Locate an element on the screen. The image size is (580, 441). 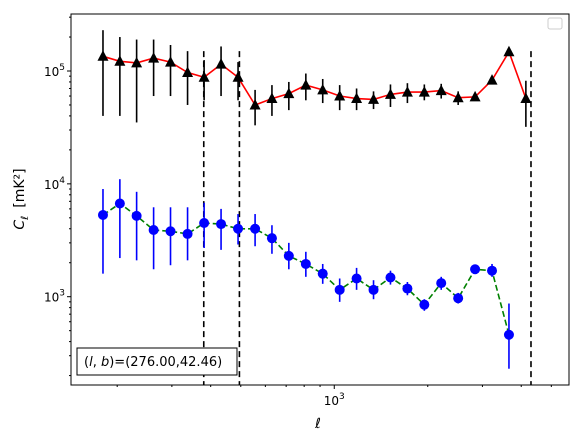
y-tick-label-0: 10³ is located at coordinates (54, 297).